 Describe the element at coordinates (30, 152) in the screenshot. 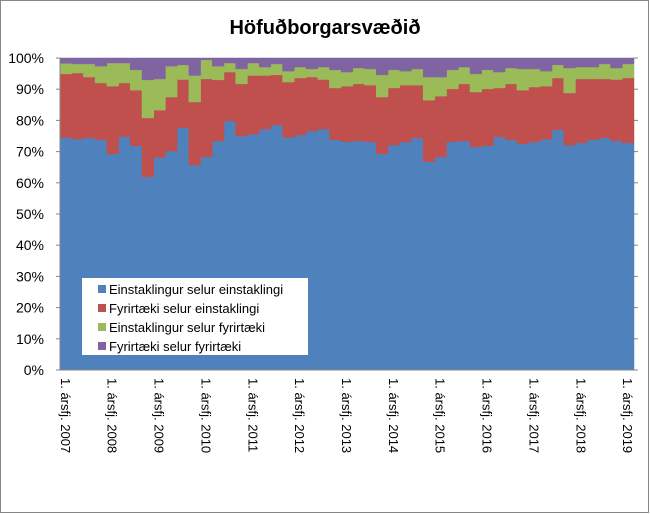

I see `y-tick-label: 70%` at that location.